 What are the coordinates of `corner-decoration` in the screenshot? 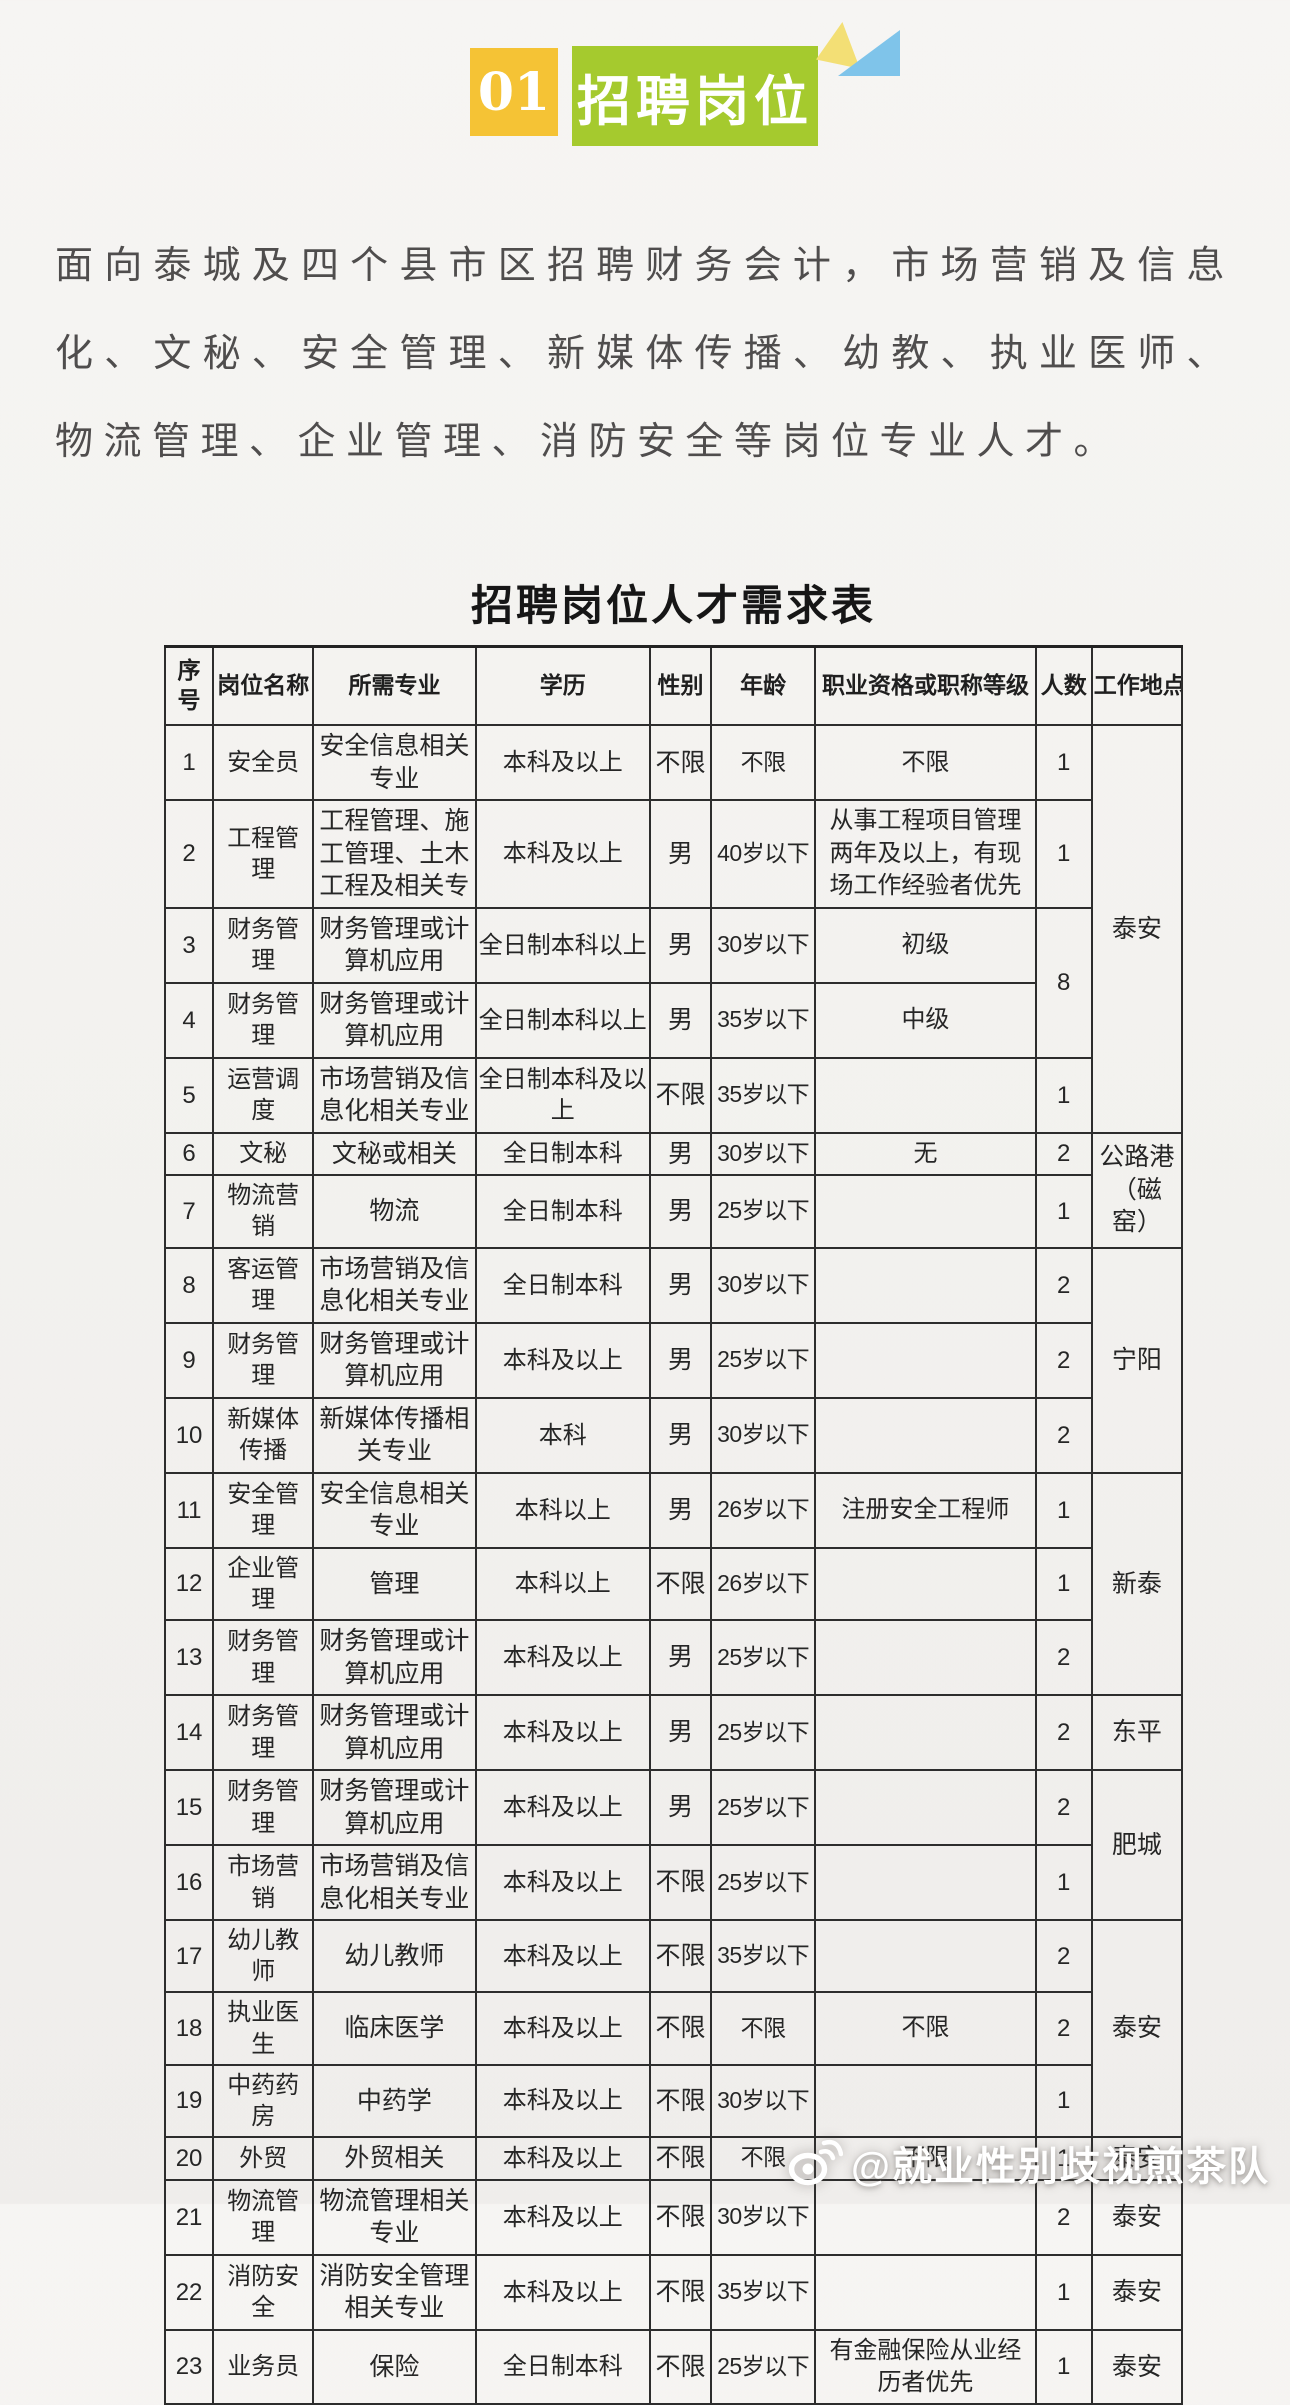 It's located at (857, 52).